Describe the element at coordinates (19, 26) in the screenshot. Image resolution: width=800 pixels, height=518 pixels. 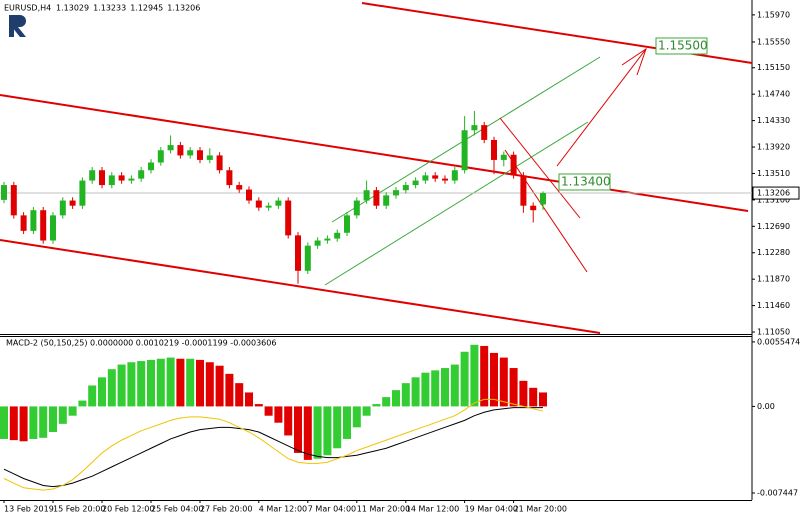
I see `logo-shape` at that location.